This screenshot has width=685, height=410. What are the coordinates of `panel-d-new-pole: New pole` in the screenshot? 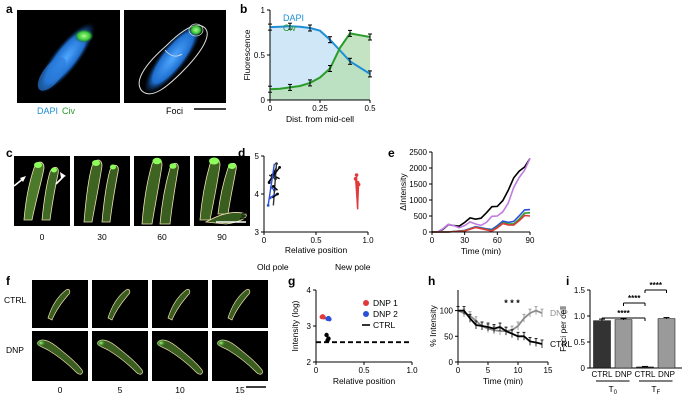 It's located at (353, 267).